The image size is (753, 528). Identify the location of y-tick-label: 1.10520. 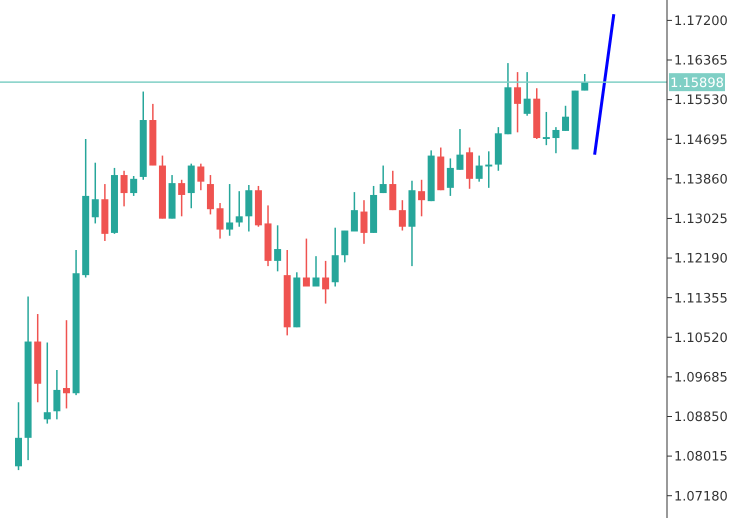
(701, 338).